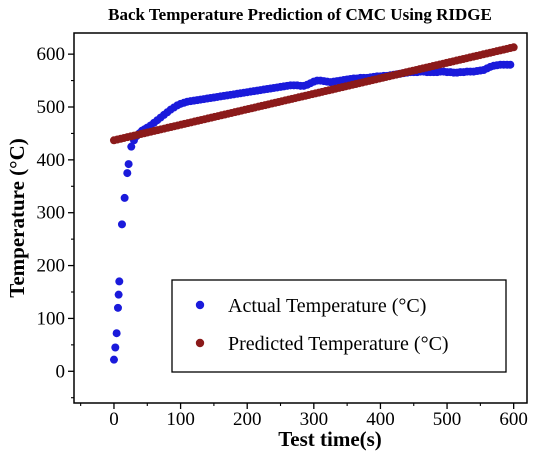  I want to click on y-axis-label: Temperature (°C), so click(17, 217).